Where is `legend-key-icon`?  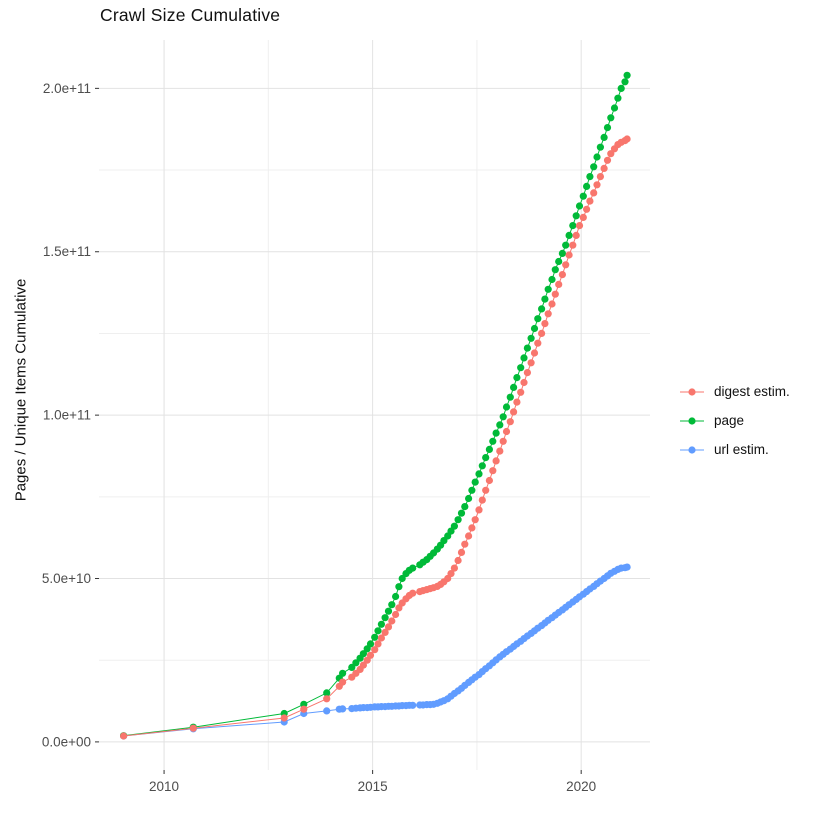 legend-key-icon is located at coordinates (692, 420).